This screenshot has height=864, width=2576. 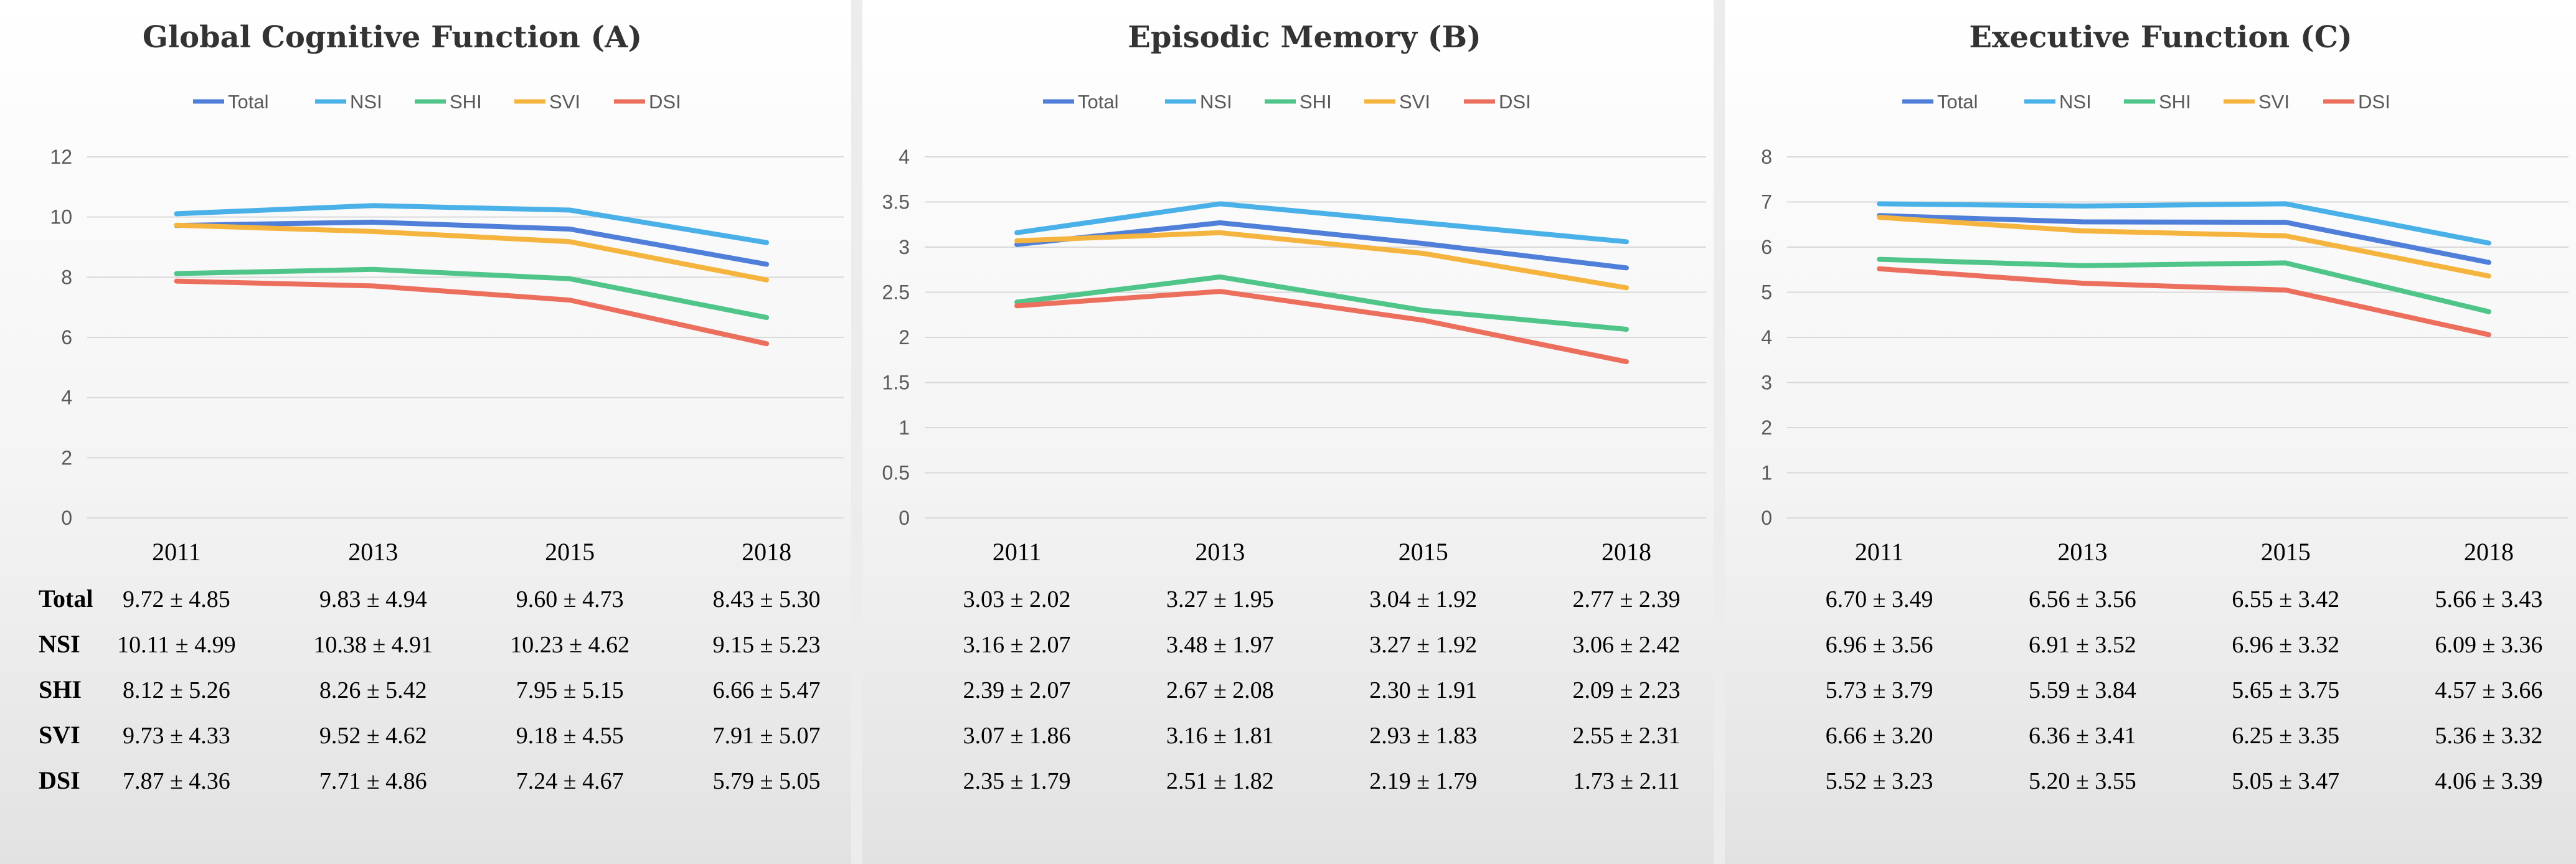 What do you see at coordinates (767, 736) in the screenshot?
I see `panel-a-table-cell: 7.91 ± 5.07` at bounding box center [767, 736].